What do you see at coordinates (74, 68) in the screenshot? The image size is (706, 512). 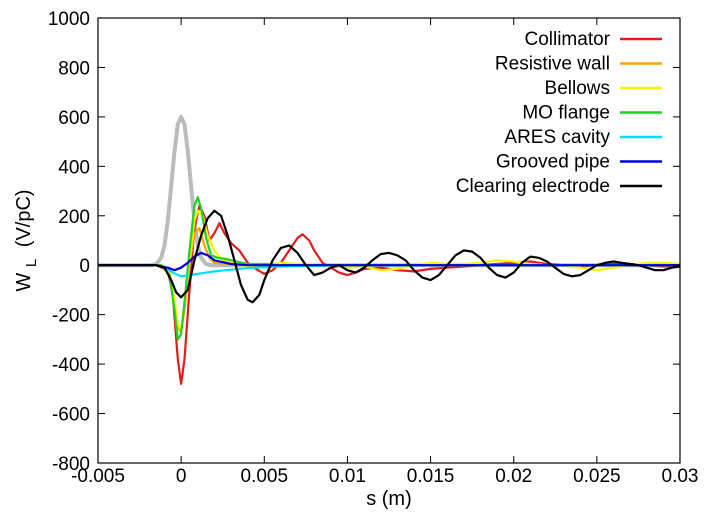 I see `y-tick-label: 800` at bounding box center [74, 68].